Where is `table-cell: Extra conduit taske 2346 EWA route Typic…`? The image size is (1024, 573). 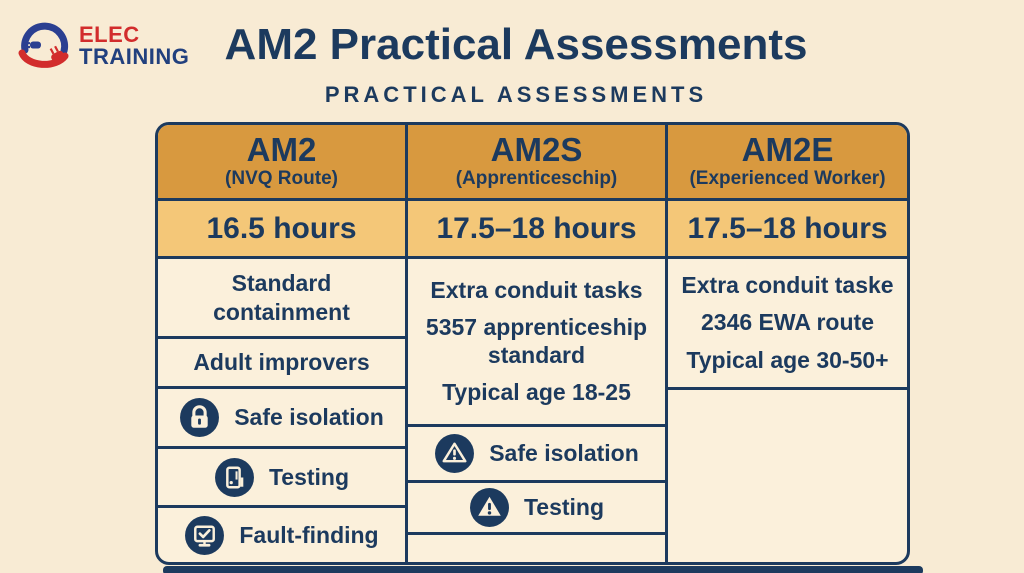 table-cell: Extra conduit taske 2346 EWA route Typic… is located at coordinates (787, 324).